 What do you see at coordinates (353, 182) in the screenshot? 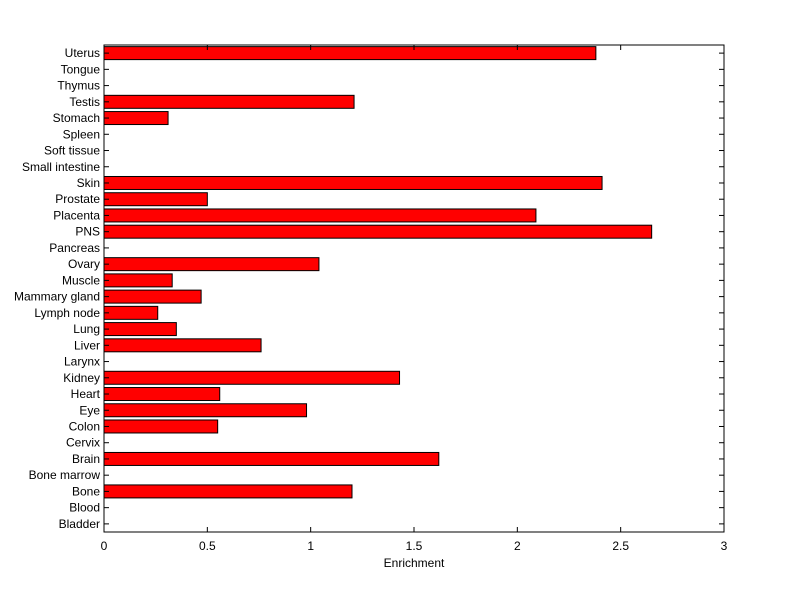
I see `bar-skin` at bounding box center [353, 182].